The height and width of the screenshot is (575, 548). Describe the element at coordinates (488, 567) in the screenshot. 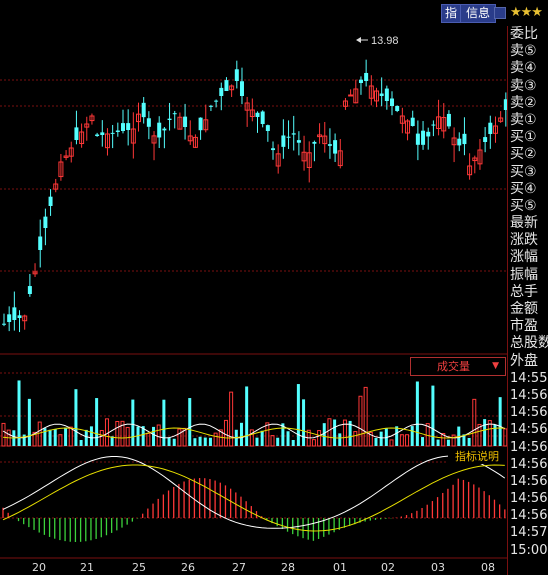

I see `date-label: 08` at that location.